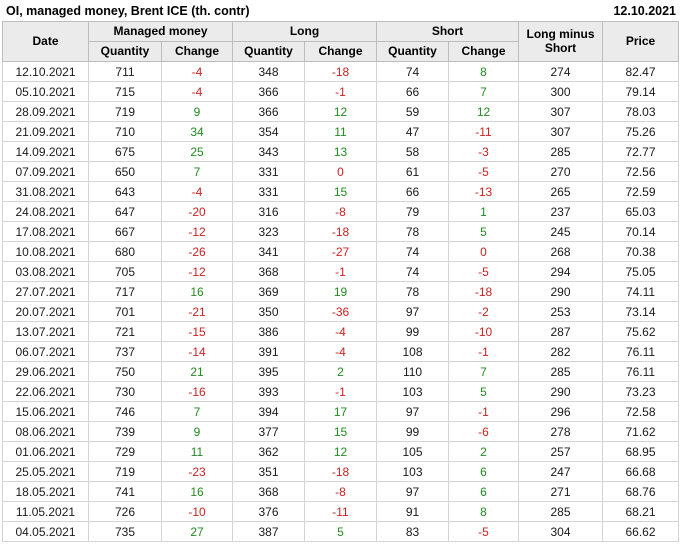 This screenshot has width=680, height=548. What do you see at coordinates (45, 151) in the screenshot?
I see `date-cell: 14.09.2021` at bounding box center [45, 151].